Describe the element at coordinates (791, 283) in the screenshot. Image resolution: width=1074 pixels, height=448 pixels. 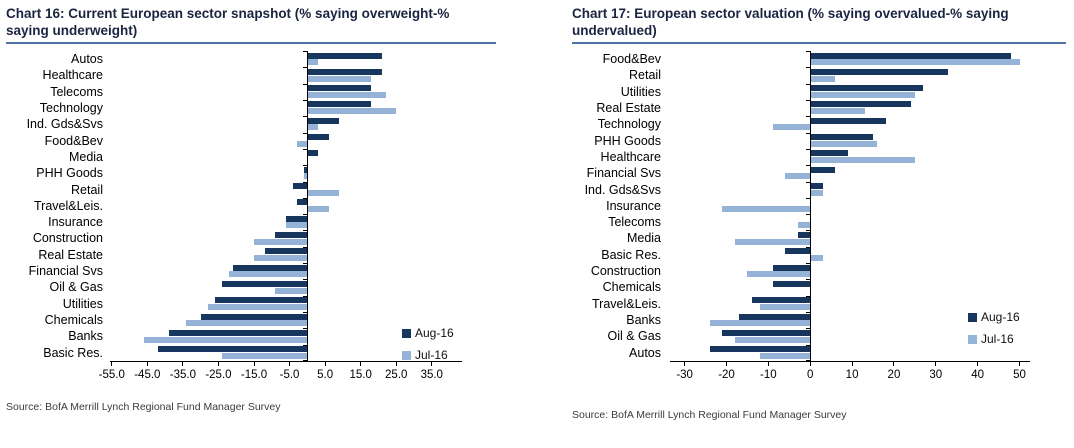
I see `bar-aug-16-chemicals` at that location.